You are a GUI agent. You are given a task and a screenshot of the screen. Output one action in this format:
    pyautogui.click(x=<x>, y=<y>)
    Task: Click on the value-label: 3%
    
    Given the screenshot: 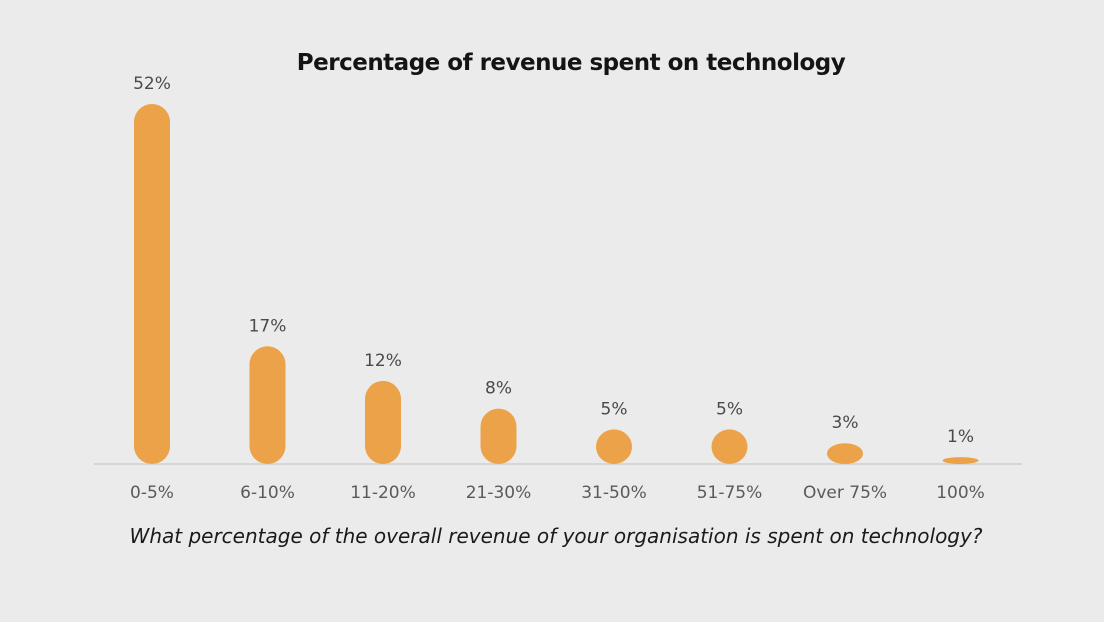 What is the action you would take?
    pyautogui.click(x=845, y=423)
    